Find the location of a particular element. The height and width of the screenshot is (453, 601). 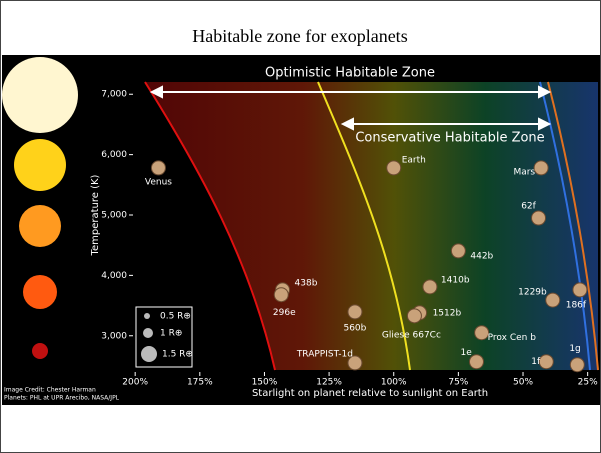

size-legend-icons is located at coordinates (149, 337).